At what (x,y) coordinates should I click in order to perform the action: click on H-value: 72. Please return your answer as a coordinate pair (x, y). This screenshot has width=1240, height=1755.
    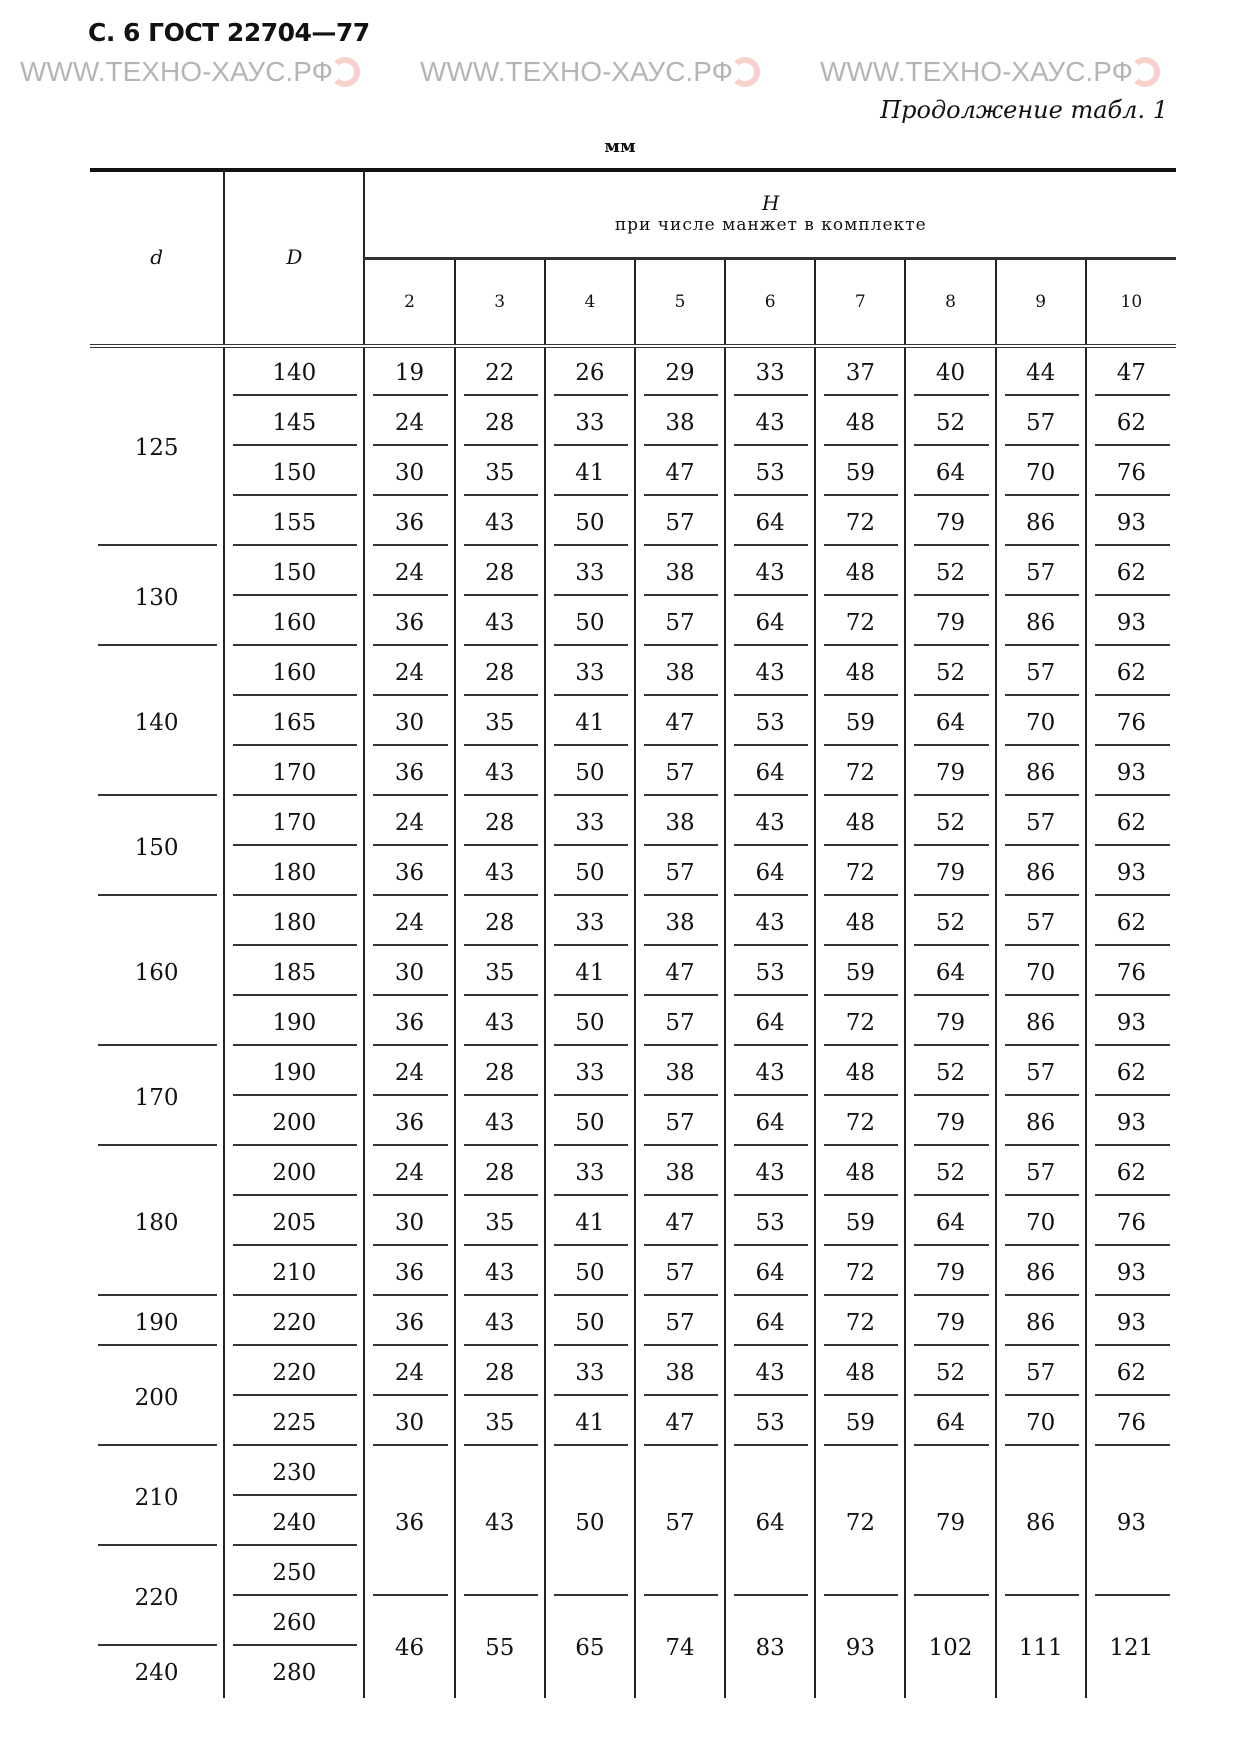
    Looking at the image, I should click on (860, 1273).